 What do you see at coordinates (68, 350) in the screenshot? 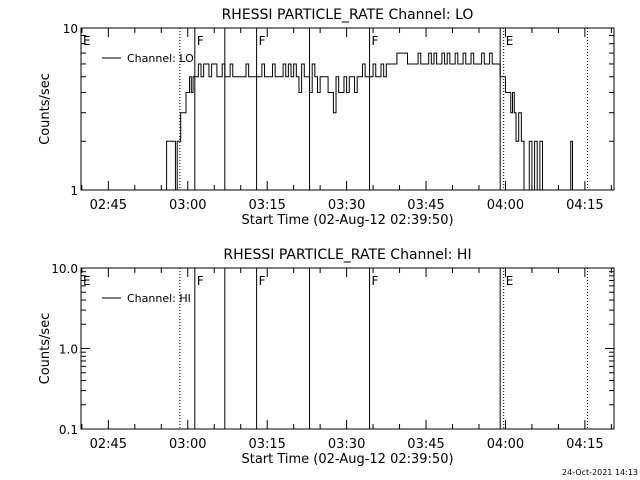
I see `y-tick-label: 1.0` at bounding box center [68, 350].